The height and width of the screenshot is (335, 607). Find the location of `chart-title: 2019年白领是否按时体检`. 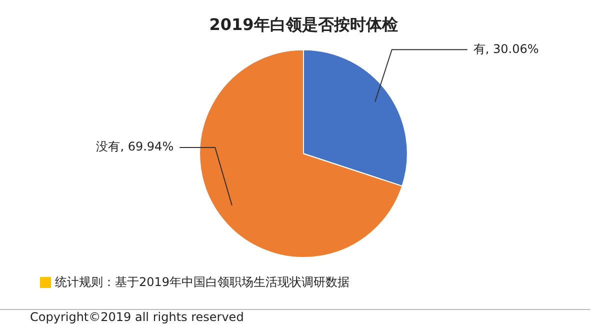

chart-title: 2019年白领是否按时体检 is located at coordinates (304, 24).